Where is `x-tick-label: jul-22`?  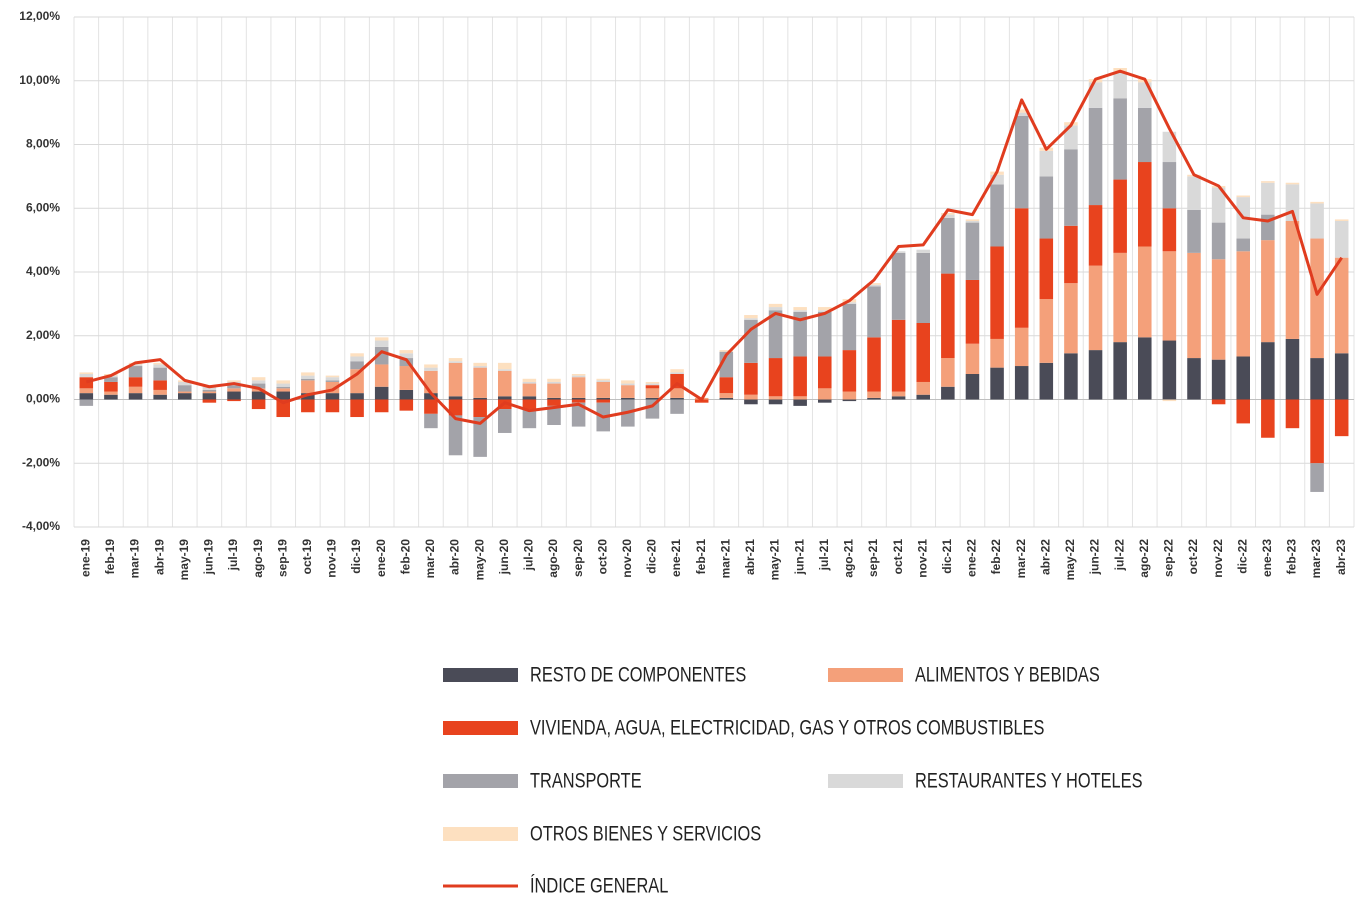 x-tick-label: jul-22 is located at coordinates (1119, 555).